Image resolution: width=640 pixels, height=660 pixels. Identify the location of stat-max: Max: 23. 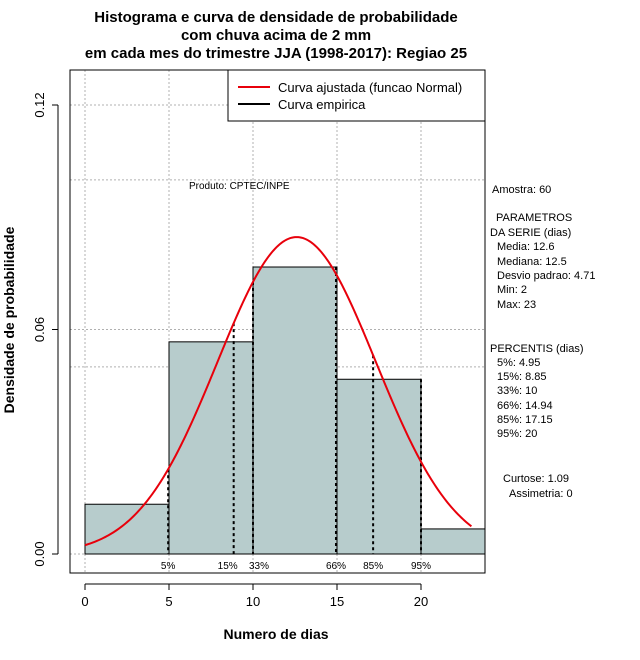
(516, 305).